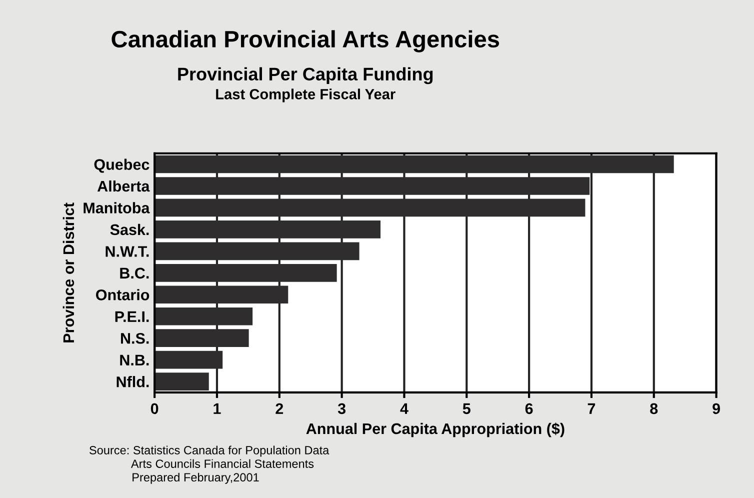  Describe the element at coordinates (132, 316) in the screenshot. I see `y-tick-label: P.E.I.` at that location.